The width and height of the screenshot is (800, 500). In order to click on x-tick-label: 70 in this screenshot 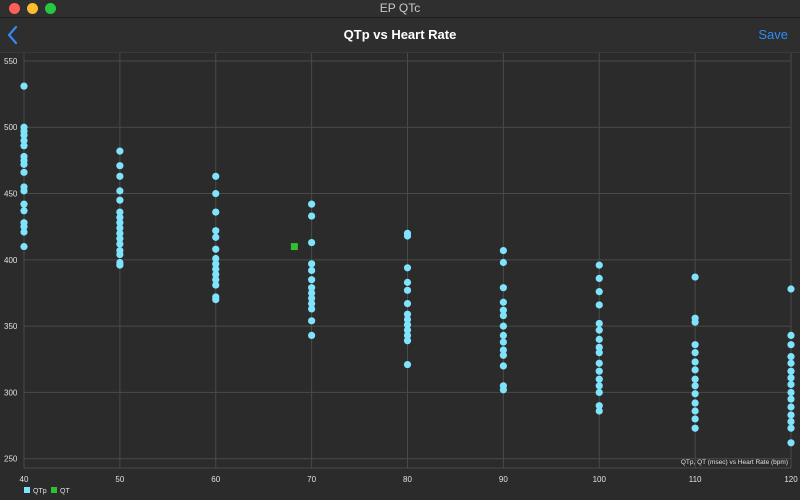, I will do `click(311, 479)`.